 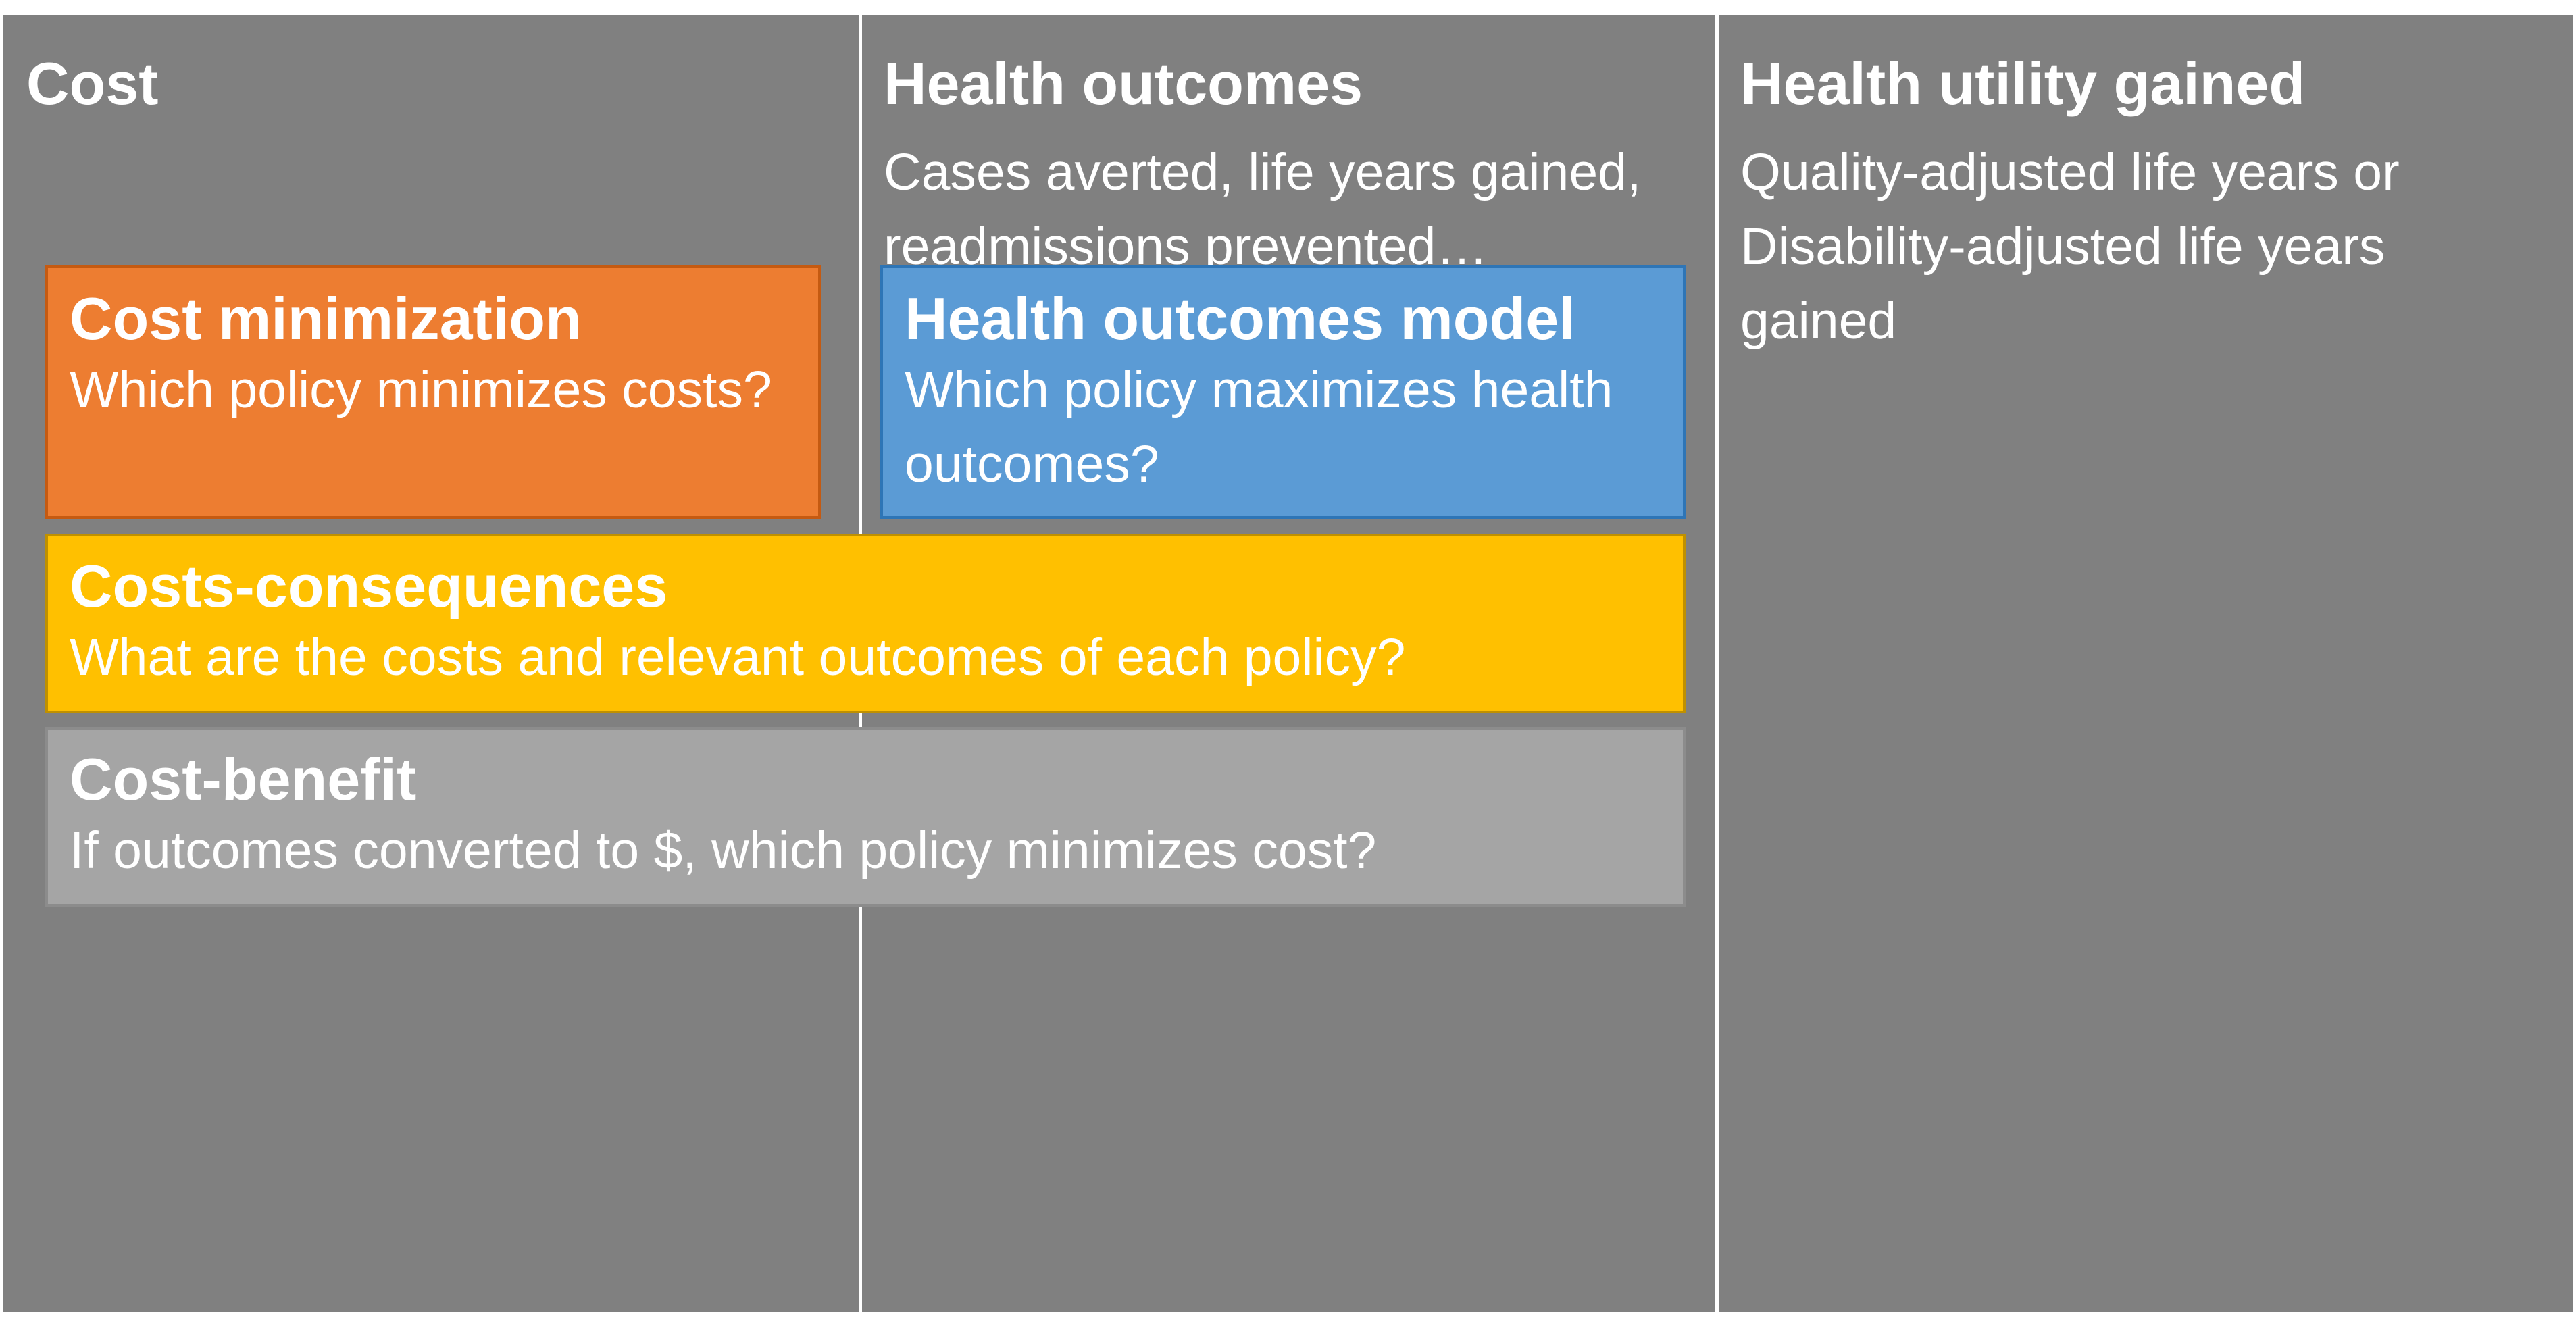 I want to click on column-health-outcomes-title: Health outcomes, so click(x=1123, y=83).